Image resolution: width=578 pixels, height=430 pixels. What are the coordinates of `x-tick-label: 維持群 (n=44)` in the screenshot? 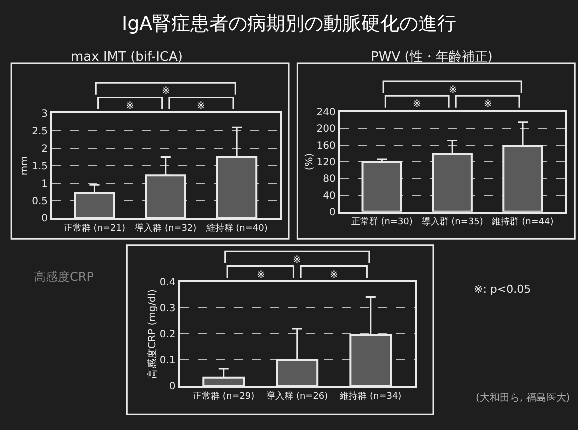 It's located at (522, 222).